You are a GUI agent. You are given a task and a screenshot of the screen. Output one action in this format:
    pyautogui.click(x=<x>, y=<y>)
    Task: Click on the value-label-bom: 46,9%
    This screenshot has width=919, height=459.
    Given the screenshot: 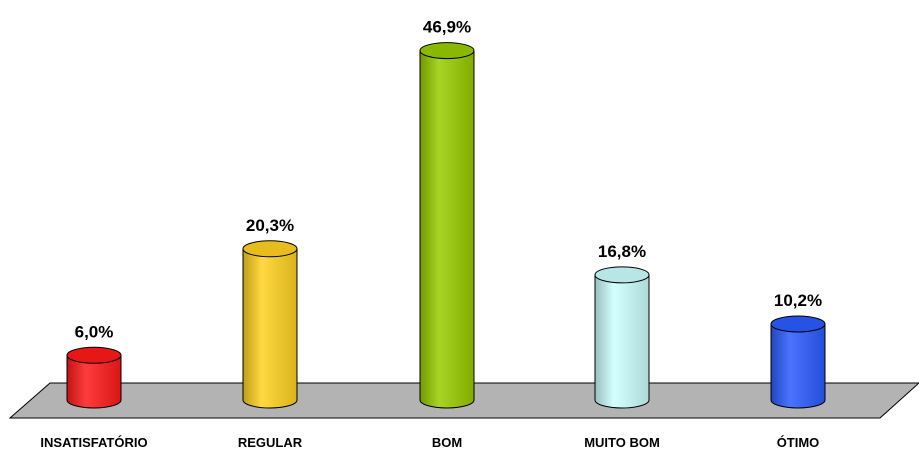 What is the action you would take?
    pyautogui.click(x=447, y=27)
    